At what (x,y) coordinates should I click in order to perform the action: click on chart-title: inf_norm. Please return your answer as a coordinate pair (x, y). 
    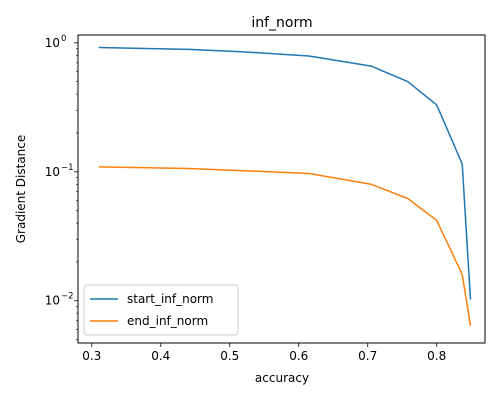
    Looking at the image, I should click on (281, 23).